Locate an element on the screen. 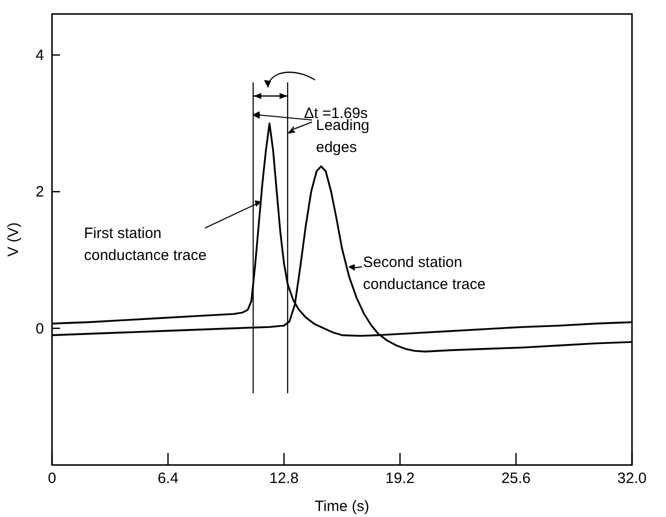 The height and width of the screenshot is (517, 666). x-tick-label: 19.2 is located at coordinates (400, 478).